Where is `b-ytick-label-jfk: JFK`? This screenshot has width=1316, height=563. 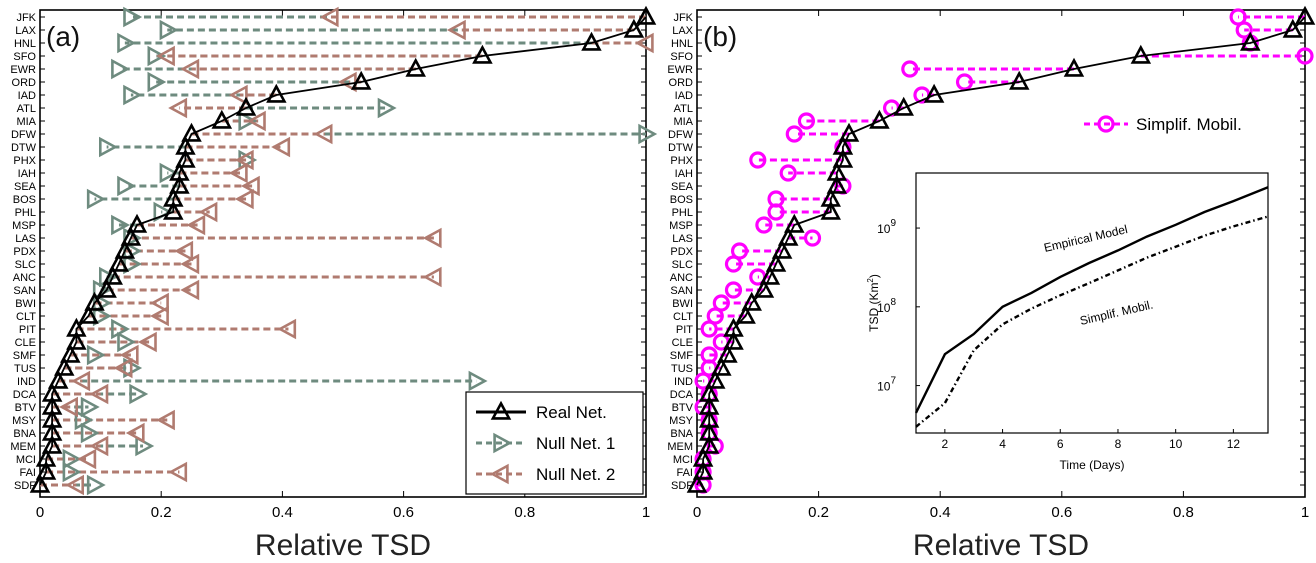 b-ytick-label-jfk: JFK is located at coordinates (683, 18).